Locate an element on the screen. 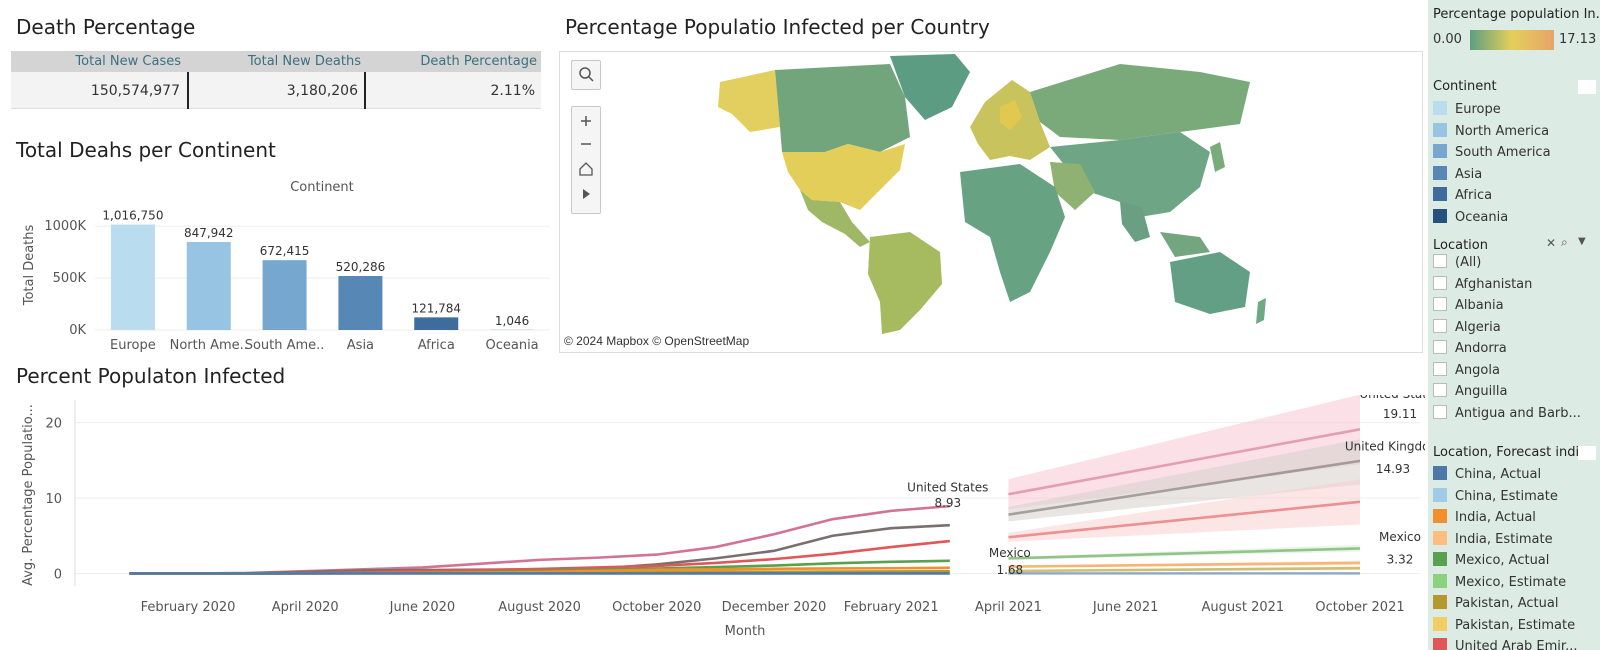  location-checkbox-item: Angola is located at coordinates (1466, 369).